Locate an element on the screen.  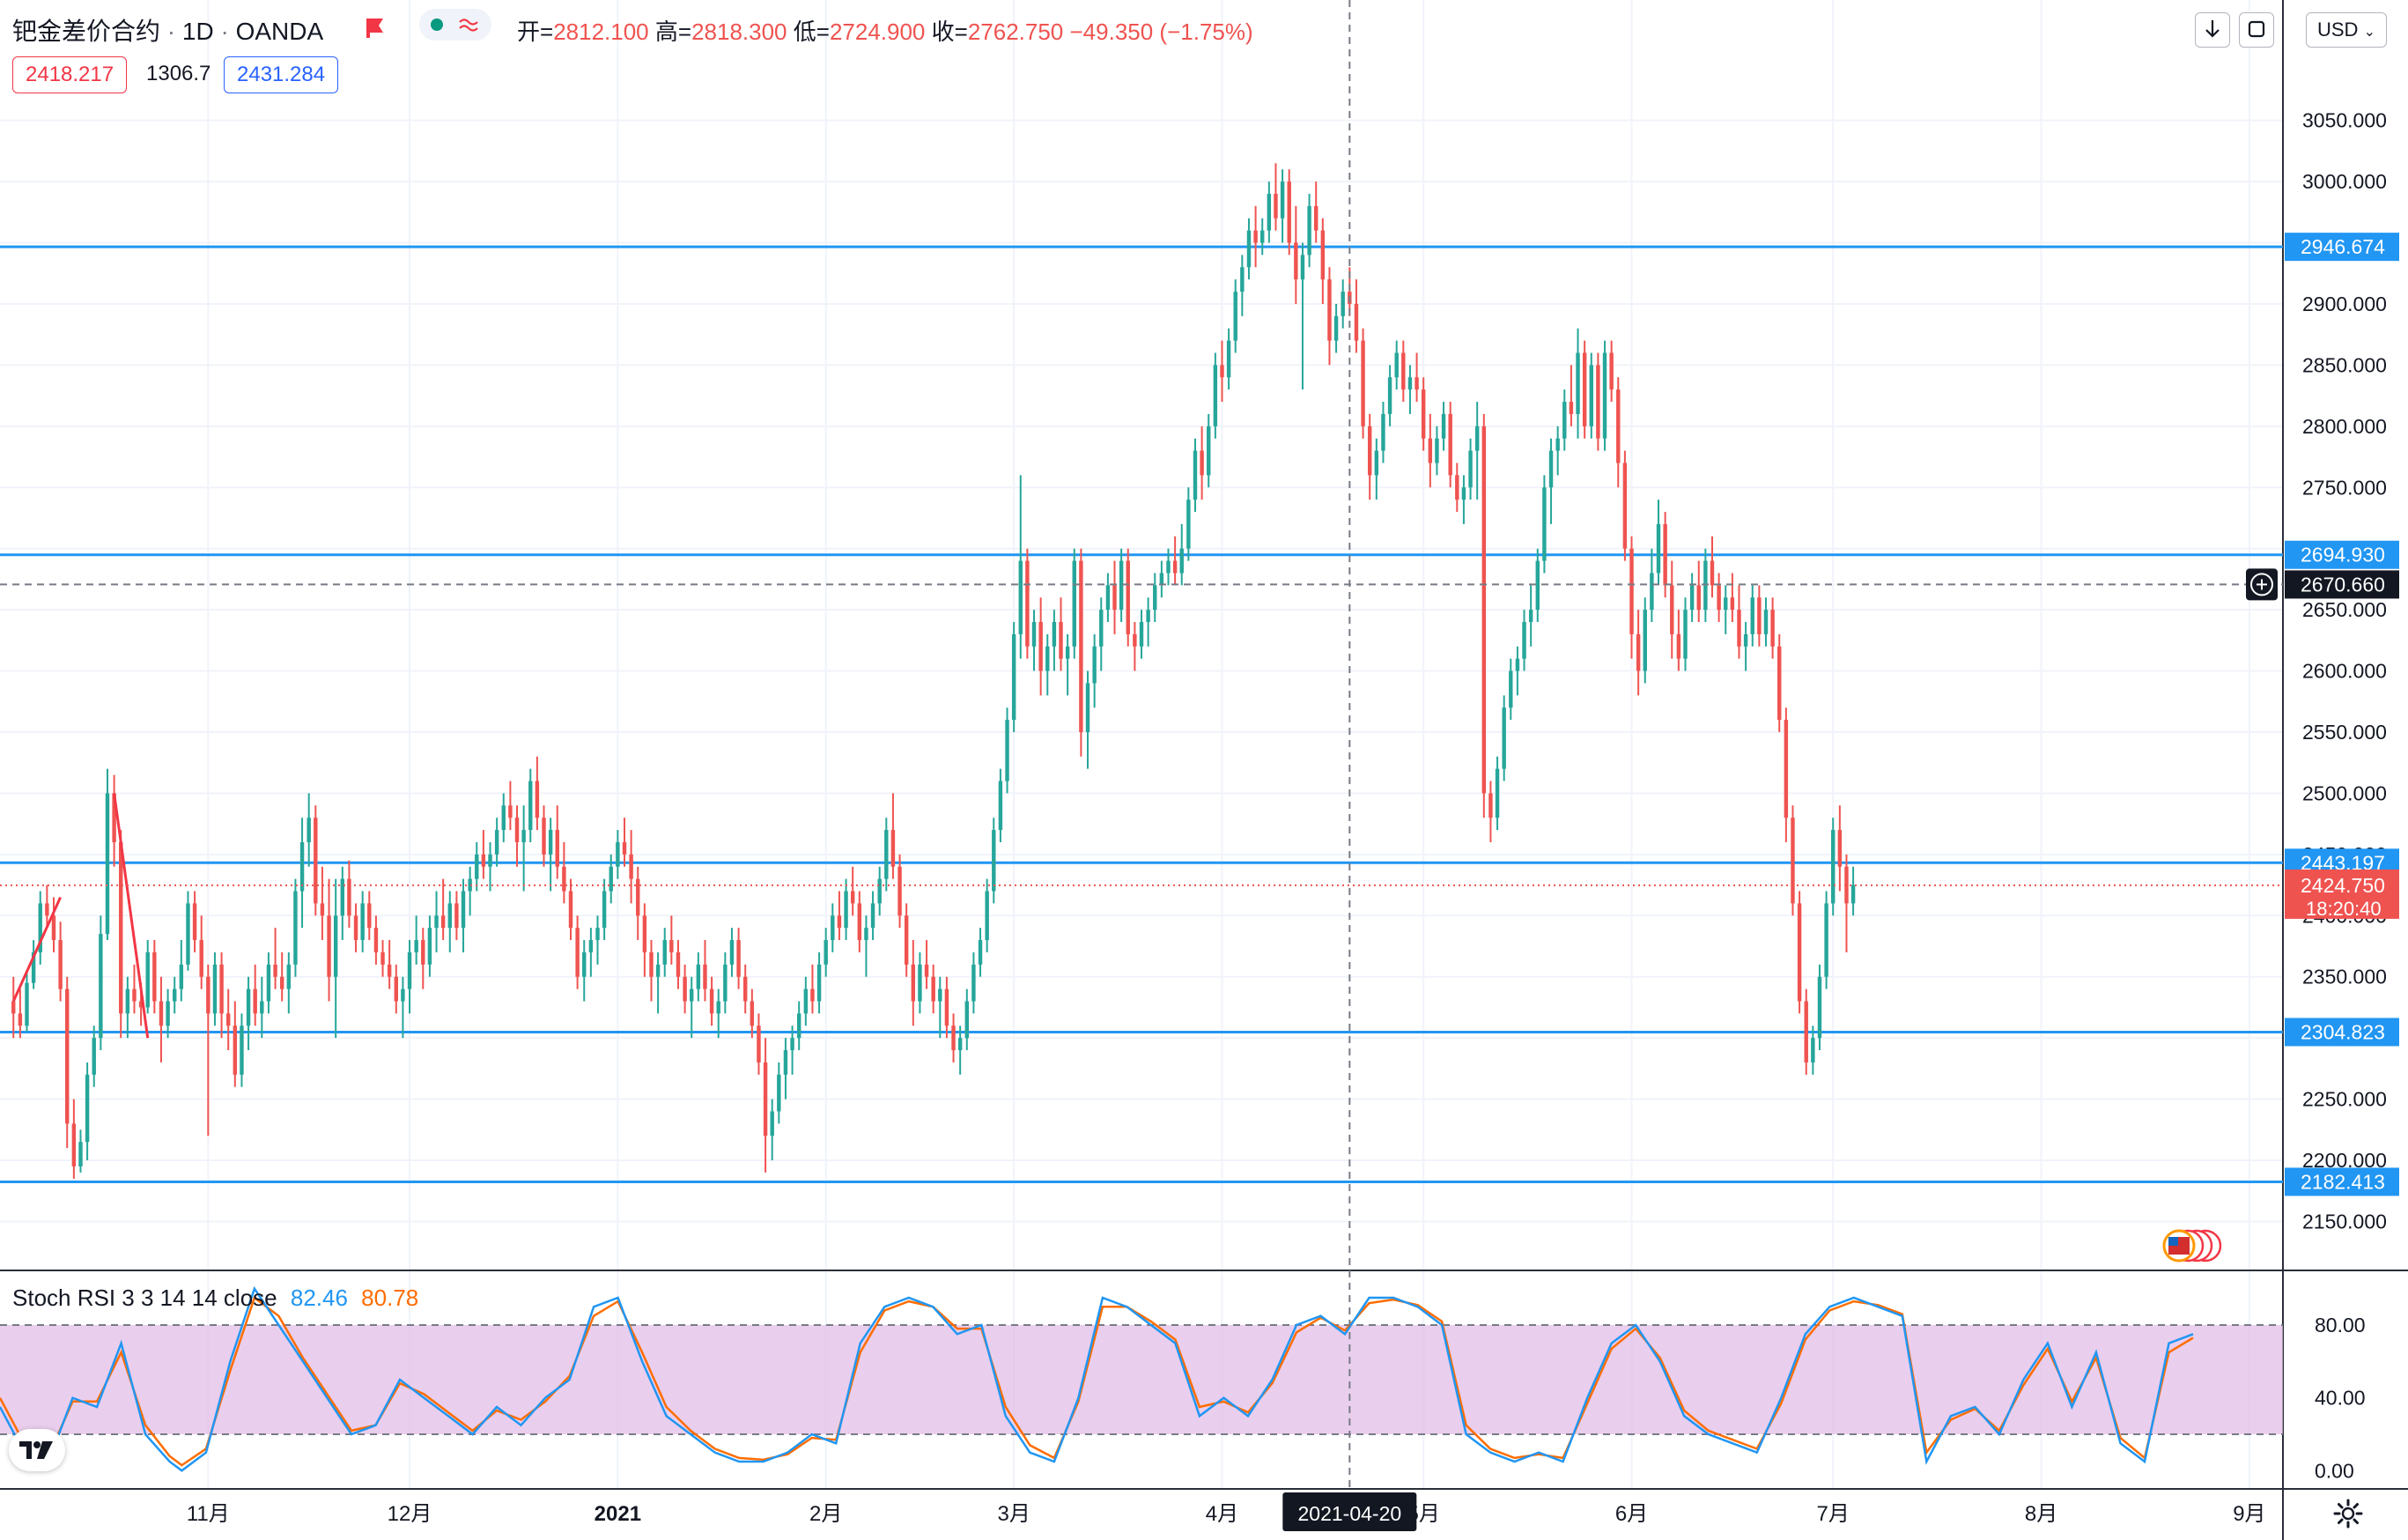
scroll-to-realtime-button is located at coordinates (2212, 30).